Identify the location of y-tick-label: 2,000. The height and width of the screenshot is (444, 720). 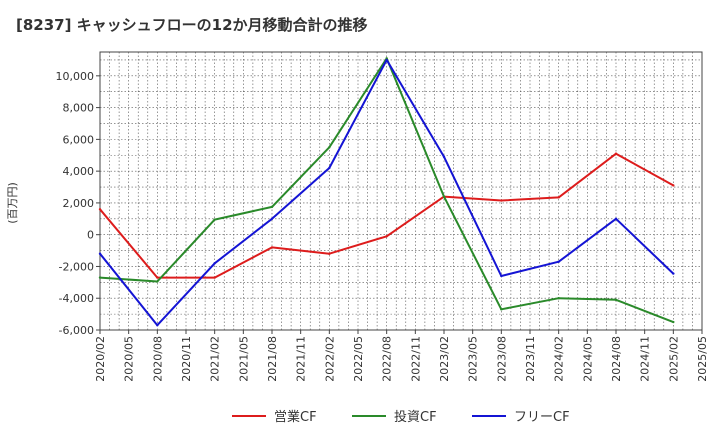
(79, 203).